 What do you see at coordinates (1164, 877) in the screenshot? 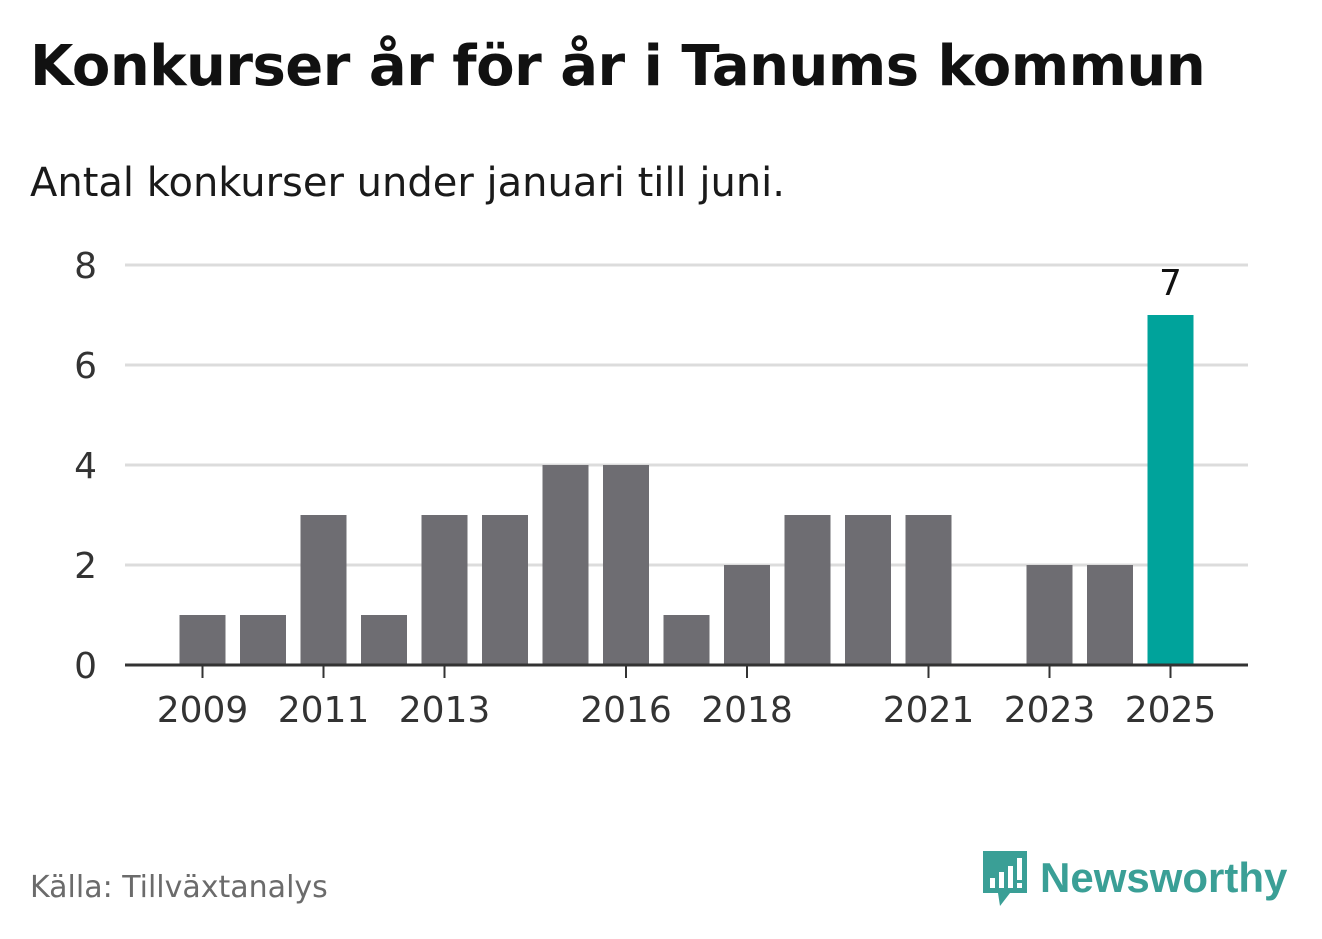
I see `brand-name: Newsworthy` at bounding box center [1164, 877].